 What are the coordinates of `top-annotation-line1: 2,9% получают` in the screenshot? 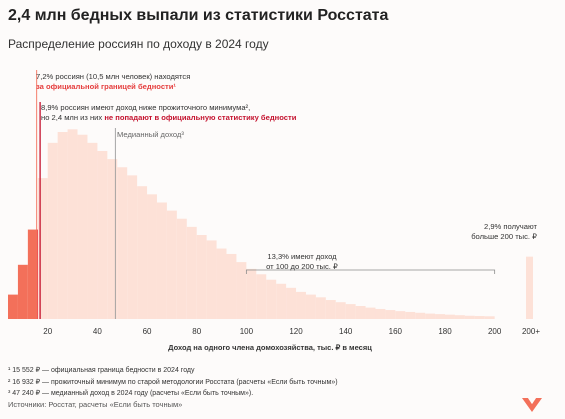 It's located at (510, 226).